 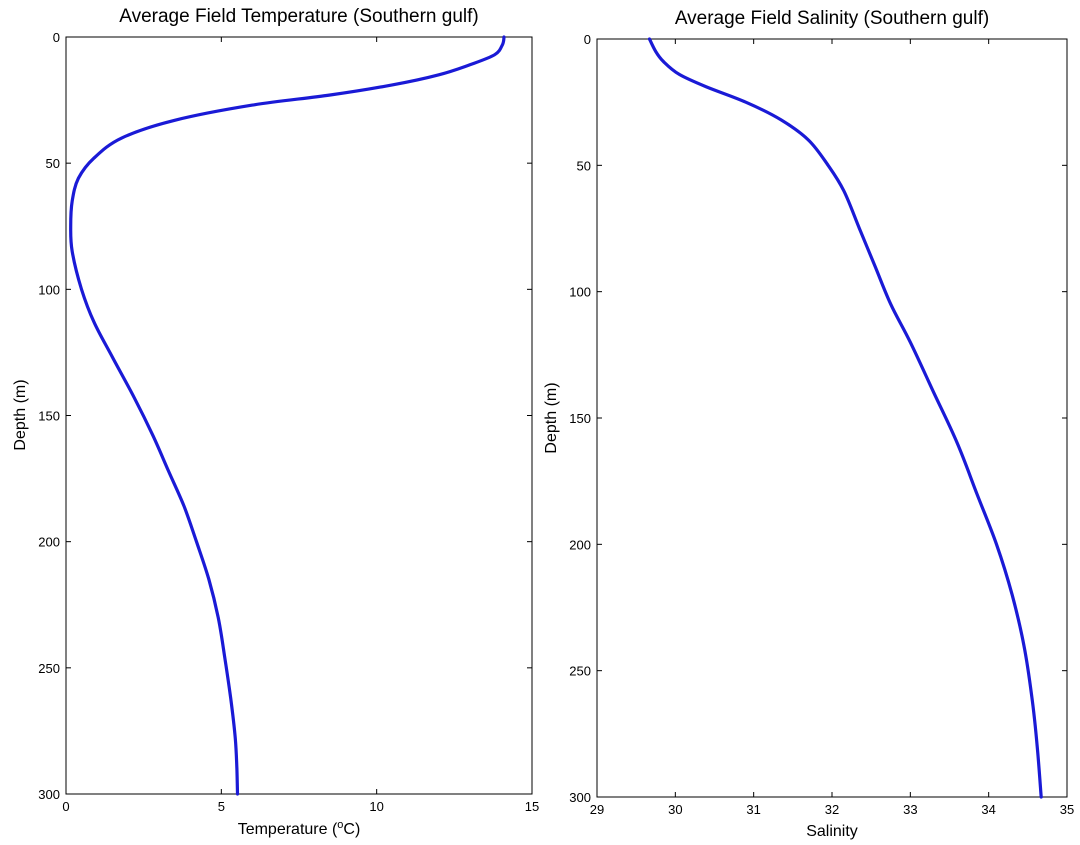 I want to click on temperature-y-tick-label: 50, so click(x=53, y=163).